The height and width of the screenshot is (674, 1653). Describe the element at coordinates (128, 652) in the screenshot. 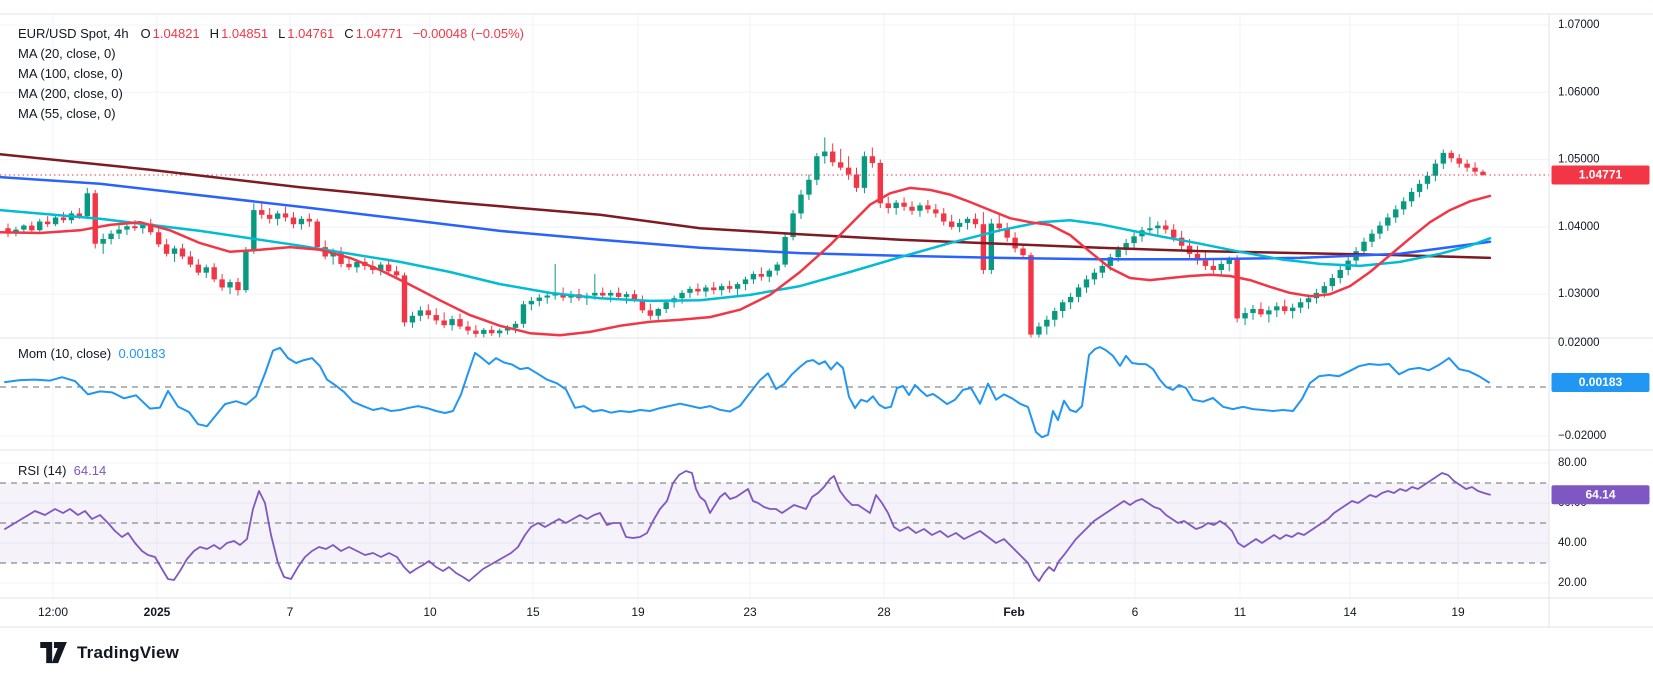

I see `tradingview-logo-text: TradingView` at that location.